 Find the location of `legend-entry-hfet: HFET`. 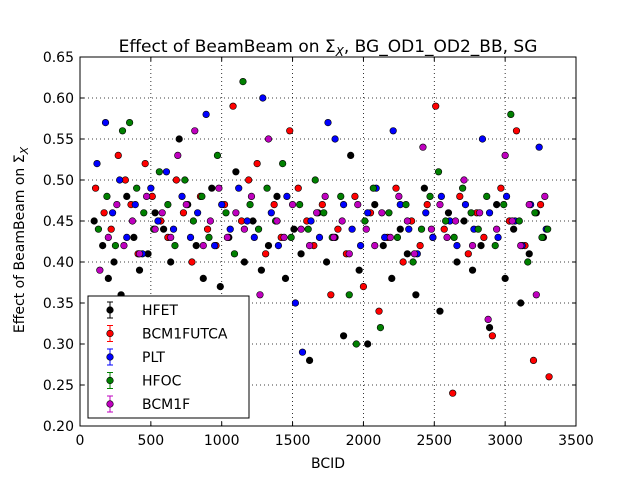

legend-entry-hfet: HFET is located at coordinates (142, 310).